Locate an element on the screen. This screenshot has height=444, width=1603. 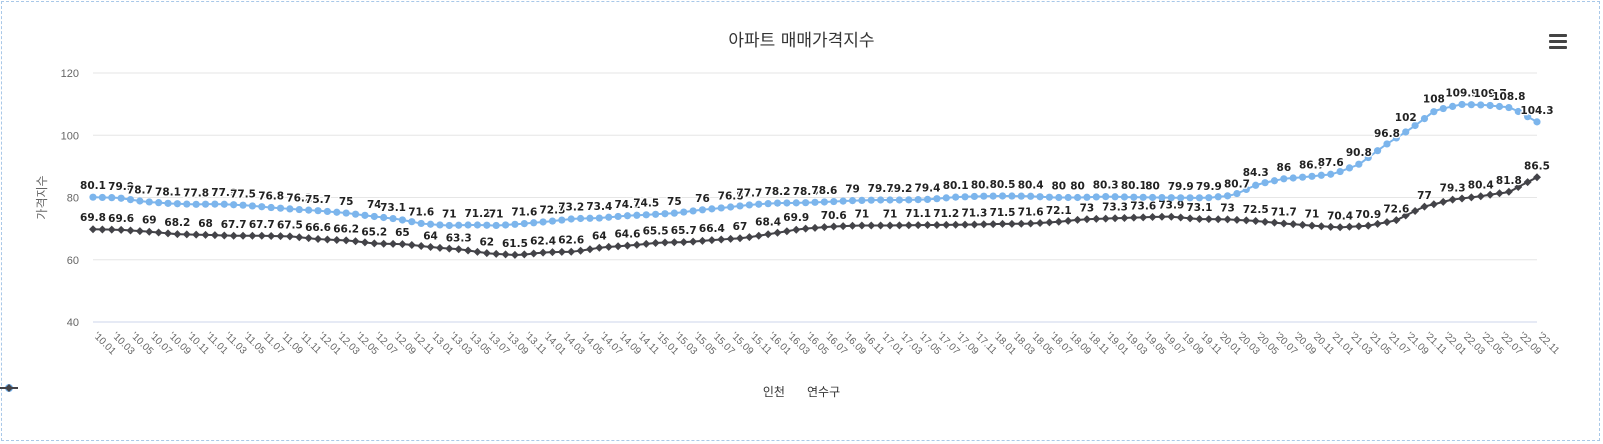
legend-item-yeonsu: 연수구 is located at coordinates (420, 391).